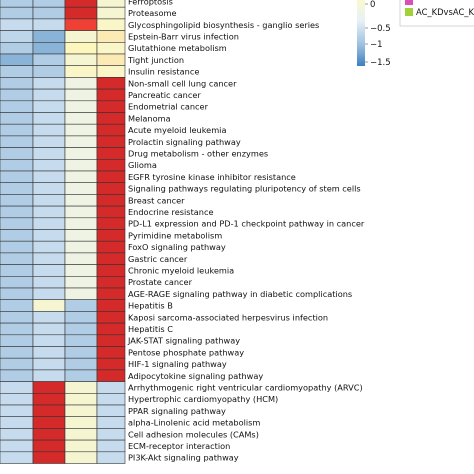 This screenshot has width=474, height=474. Describe the element at coordinates (198, 153) in the screenshot. I see `row-label: Drug metabolism - other enzymes` at that location.